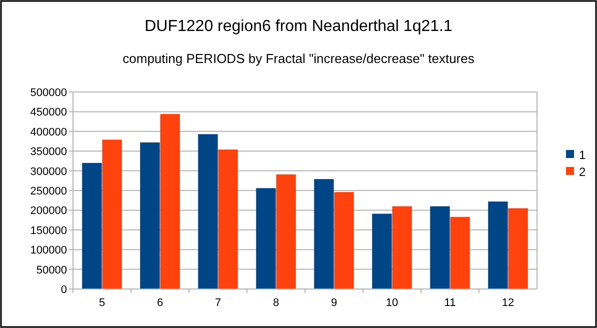  Describe the element at coordinates (508, 303) in the screenshot. I see `x-tick-label: 12` at that location.